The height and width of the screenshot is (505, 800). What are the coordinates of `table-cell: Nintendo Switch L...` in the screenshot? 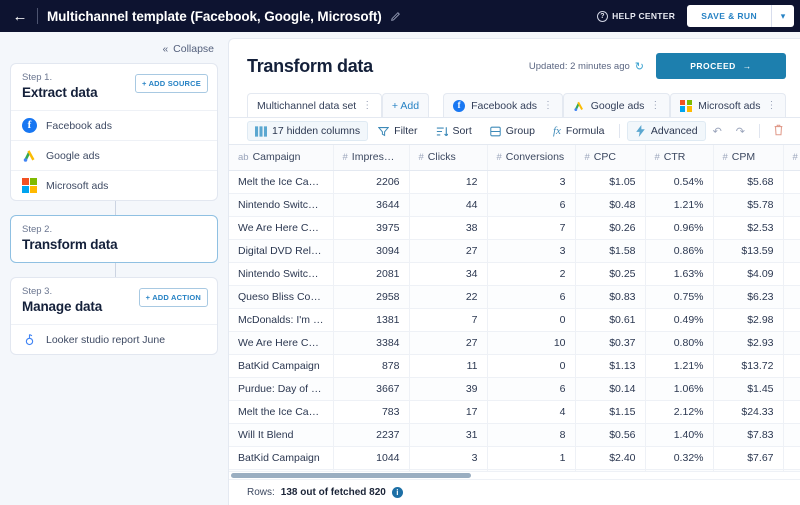 It's located at (281, 274).